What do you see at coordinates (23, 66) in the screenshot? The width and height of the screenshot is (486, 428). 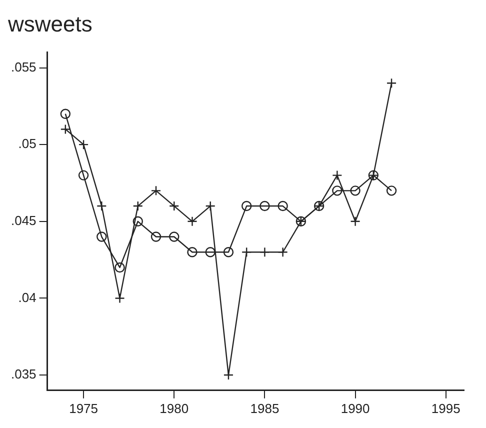 I see `y-tick-label: .055` at bounding box center [23, 66].